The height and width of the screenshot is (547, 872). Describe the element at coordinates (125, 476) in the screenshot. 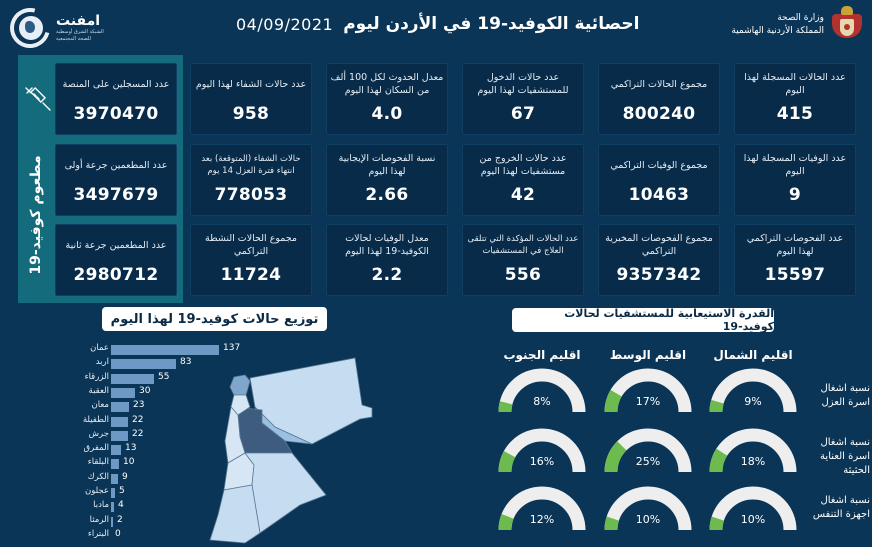

I see `bar-value: 9` at that location.